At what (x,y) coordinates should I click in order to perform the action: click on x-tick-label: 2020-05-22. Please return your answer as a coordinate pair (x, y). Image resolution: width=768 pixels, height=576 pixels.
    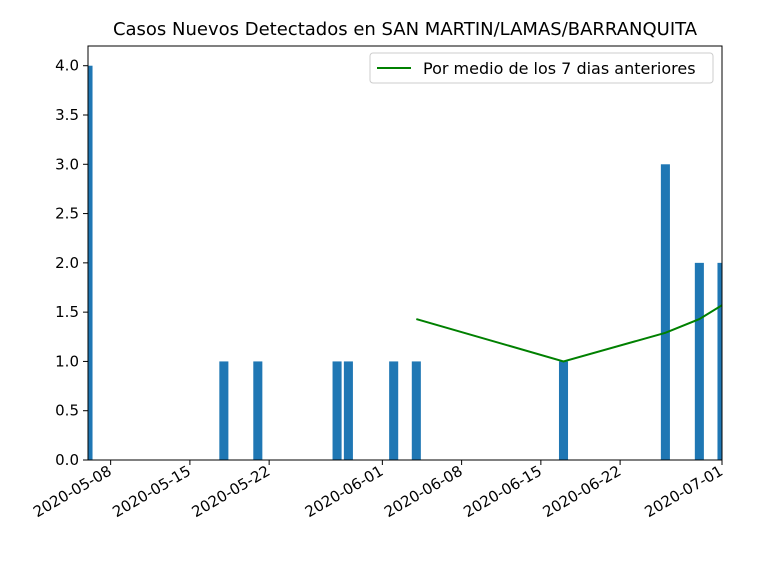
    Looking at the image, I should click on (231, 491).